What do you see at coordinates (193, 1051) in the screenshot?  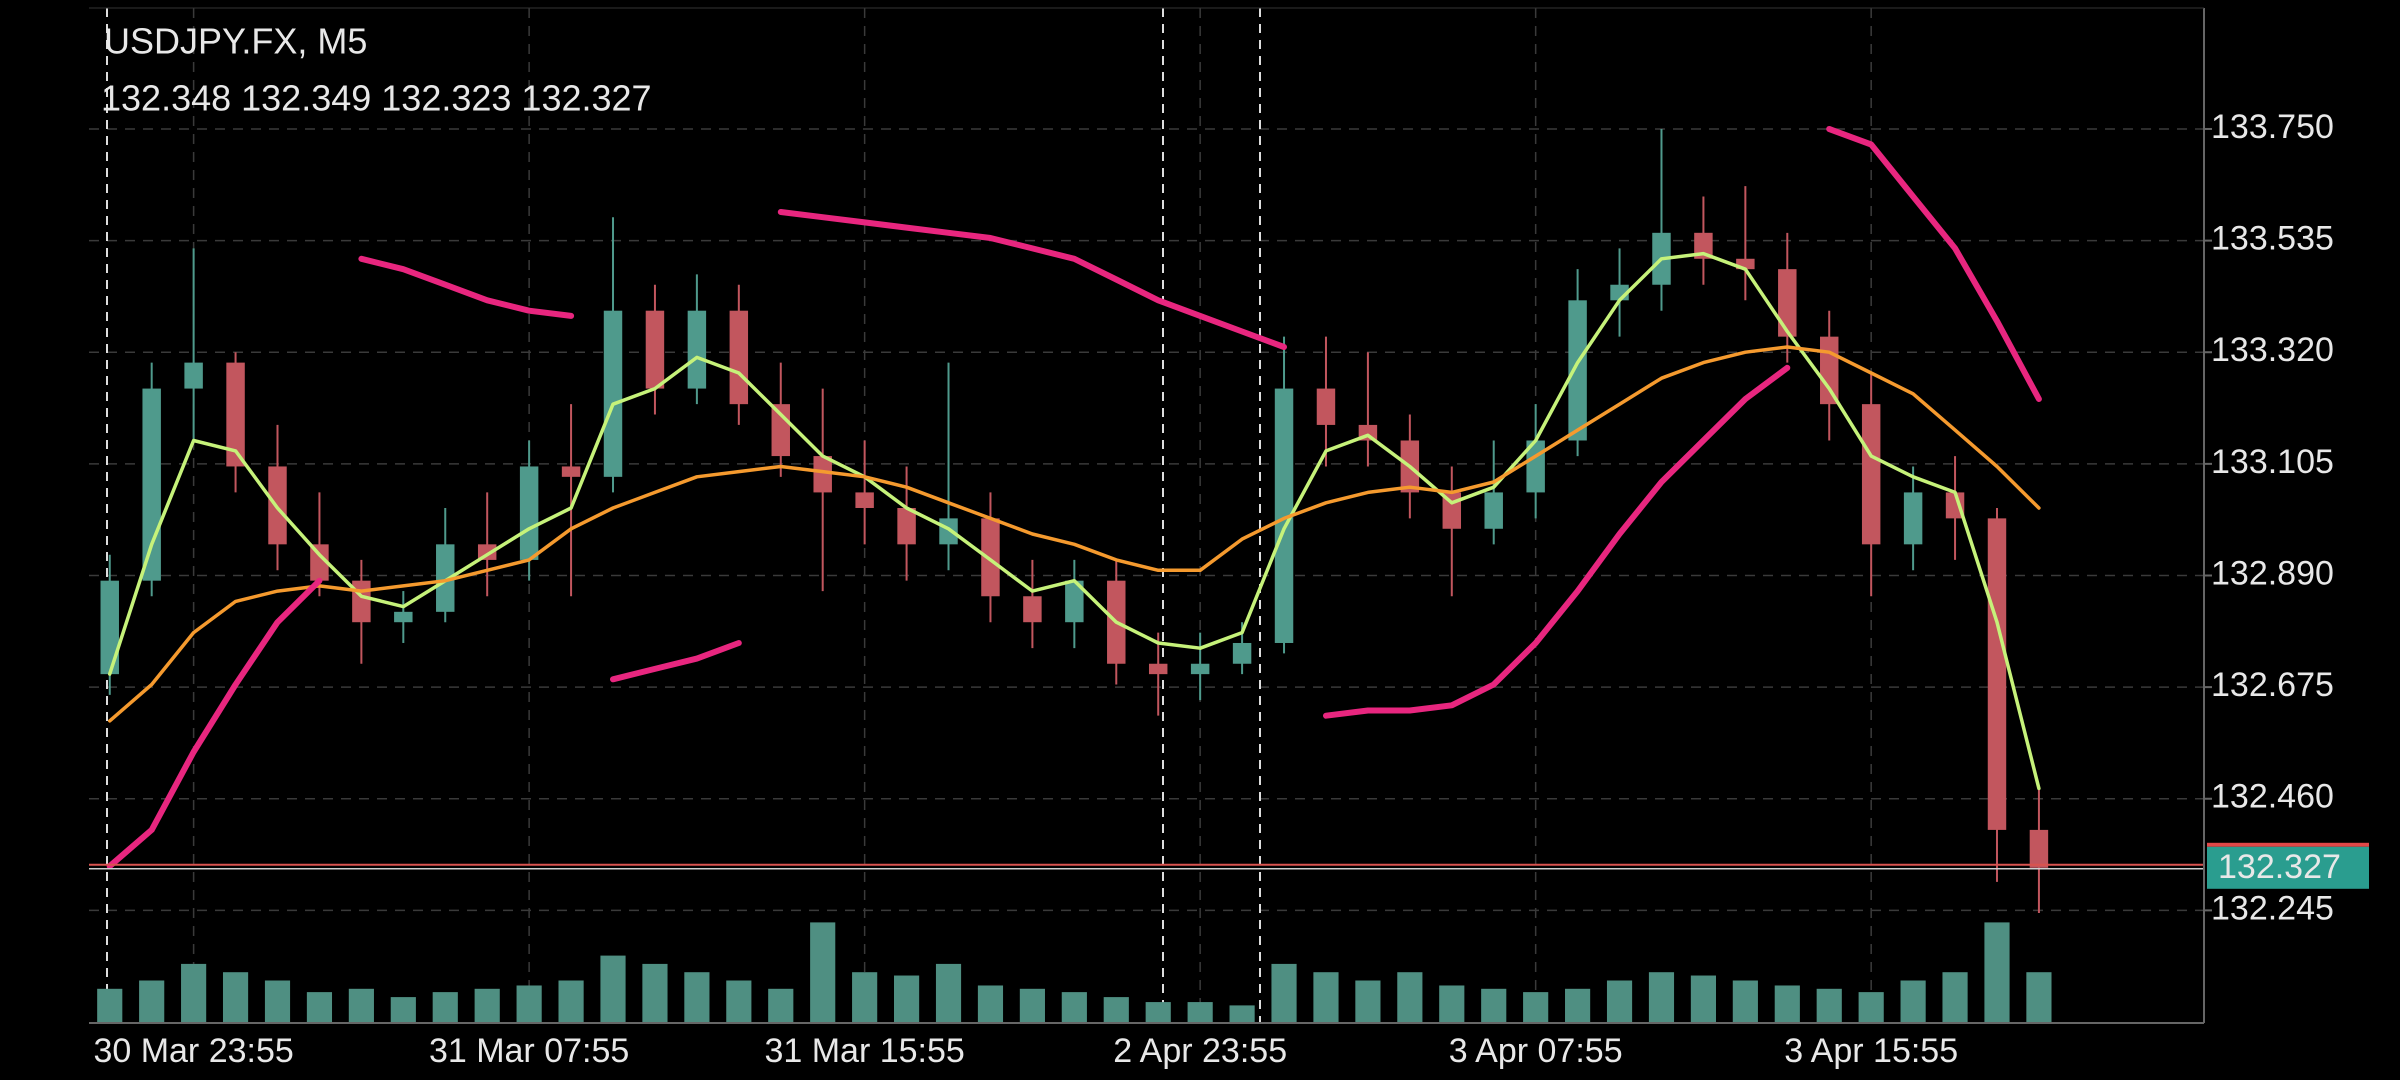 I see `x-tick-label: 30 Mar 23:55` at bounding box center [193, 1051].